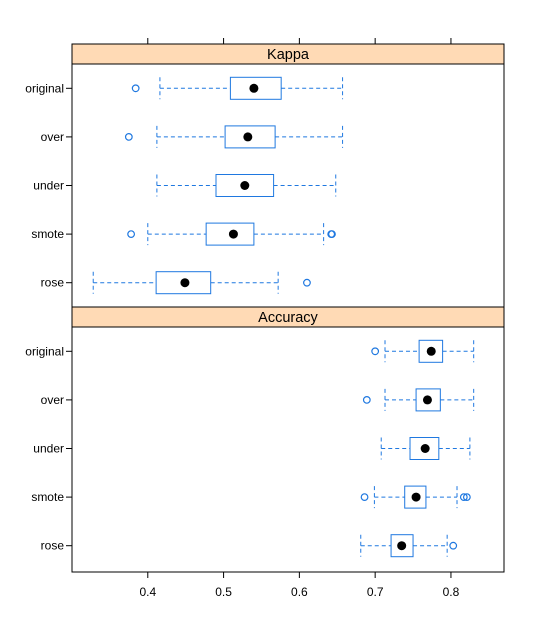 The height and width of the screenshot is (628, 536). I want to click on panel-title: Accuracy, so click(288, 318).